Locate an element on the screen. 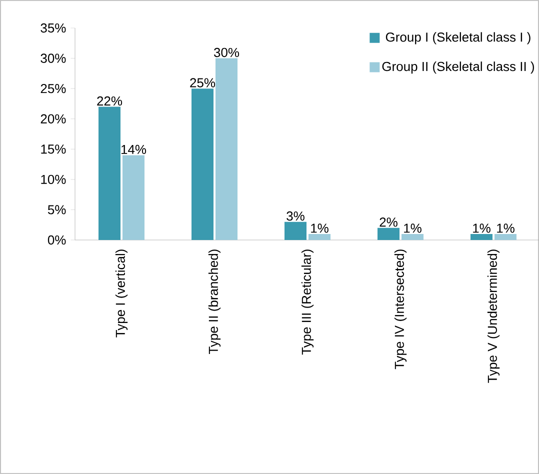 The height and width of the screenshot is (474, 539). x-tick-label: Type V (Undetermined) is located at coordinates (493, 316).